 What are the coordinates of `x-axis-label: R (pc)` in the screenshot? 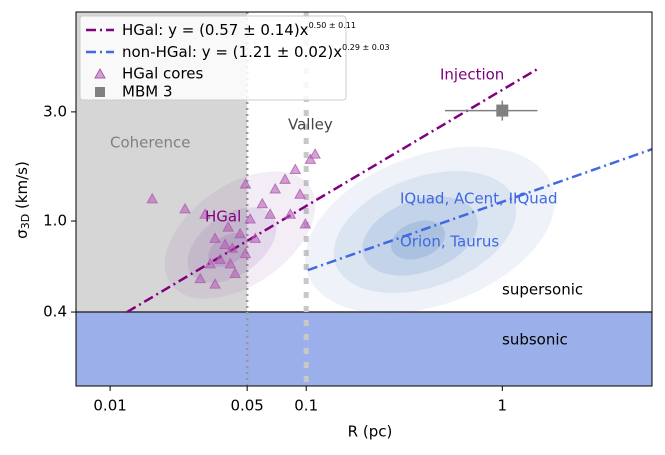 It's located at (370, 432).